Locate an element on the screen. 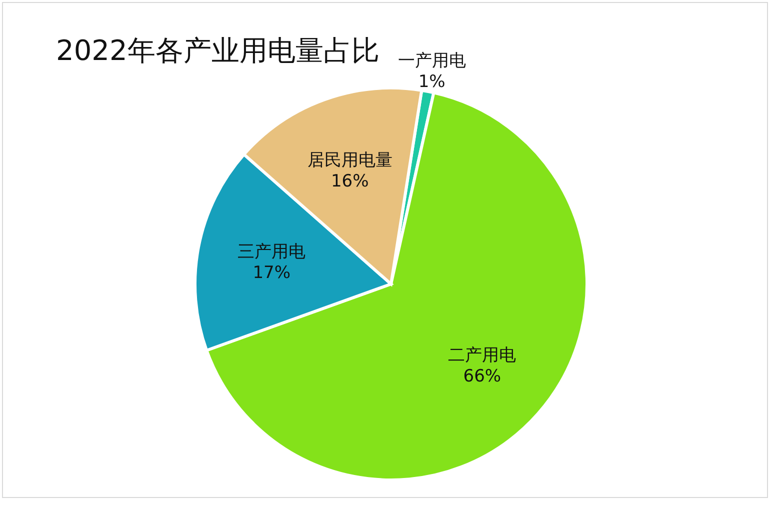  slice-label: 三产用电 is located at coordinates (272, 252).